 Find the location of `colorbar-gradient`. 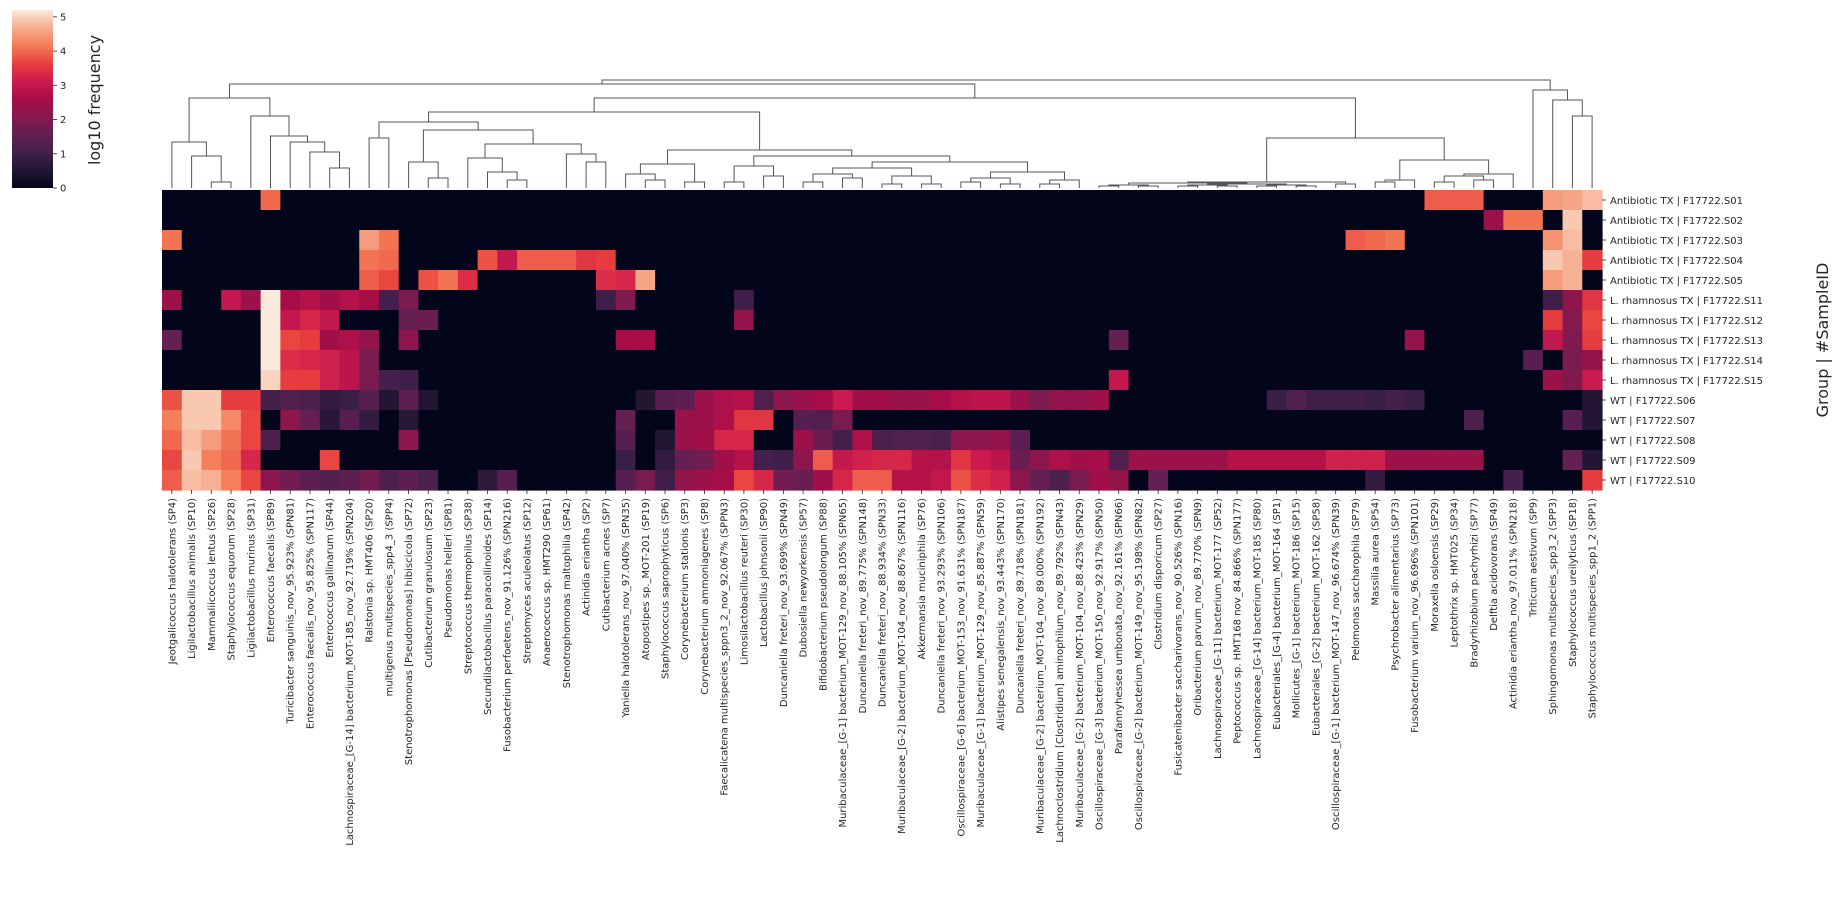

colorbar-gradient is located at coordinates (32, 99).